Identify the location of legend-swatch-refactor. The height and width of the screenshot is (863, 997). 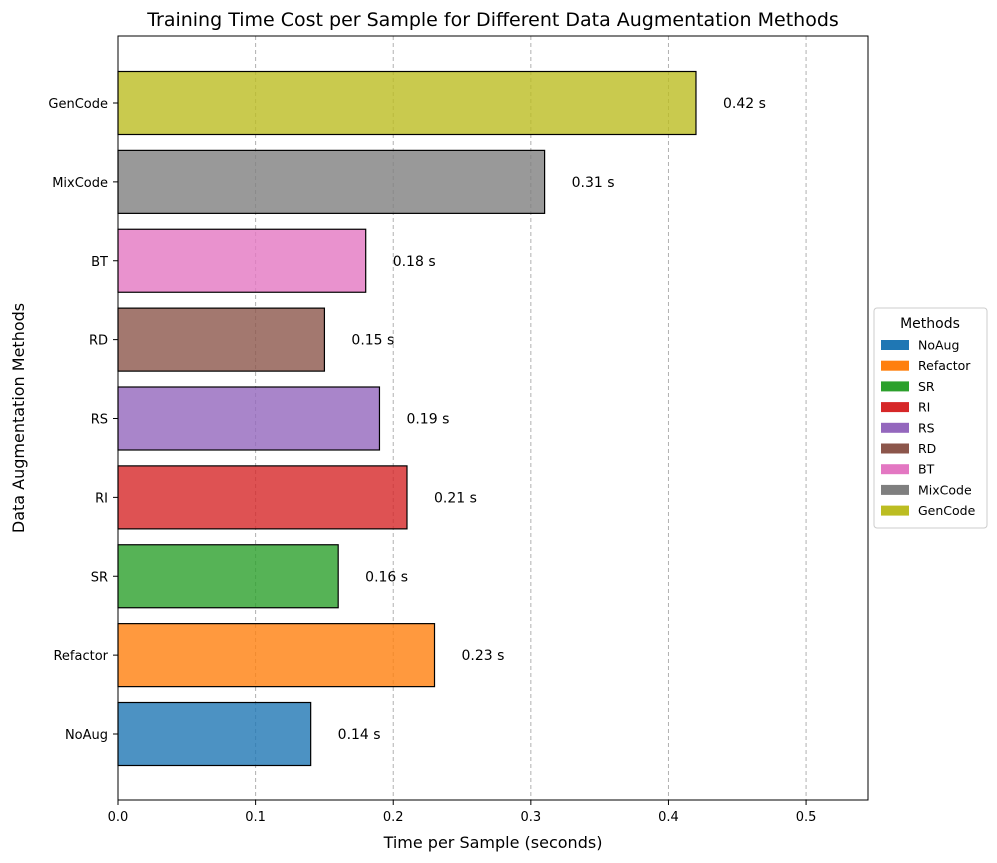
(895, 365).